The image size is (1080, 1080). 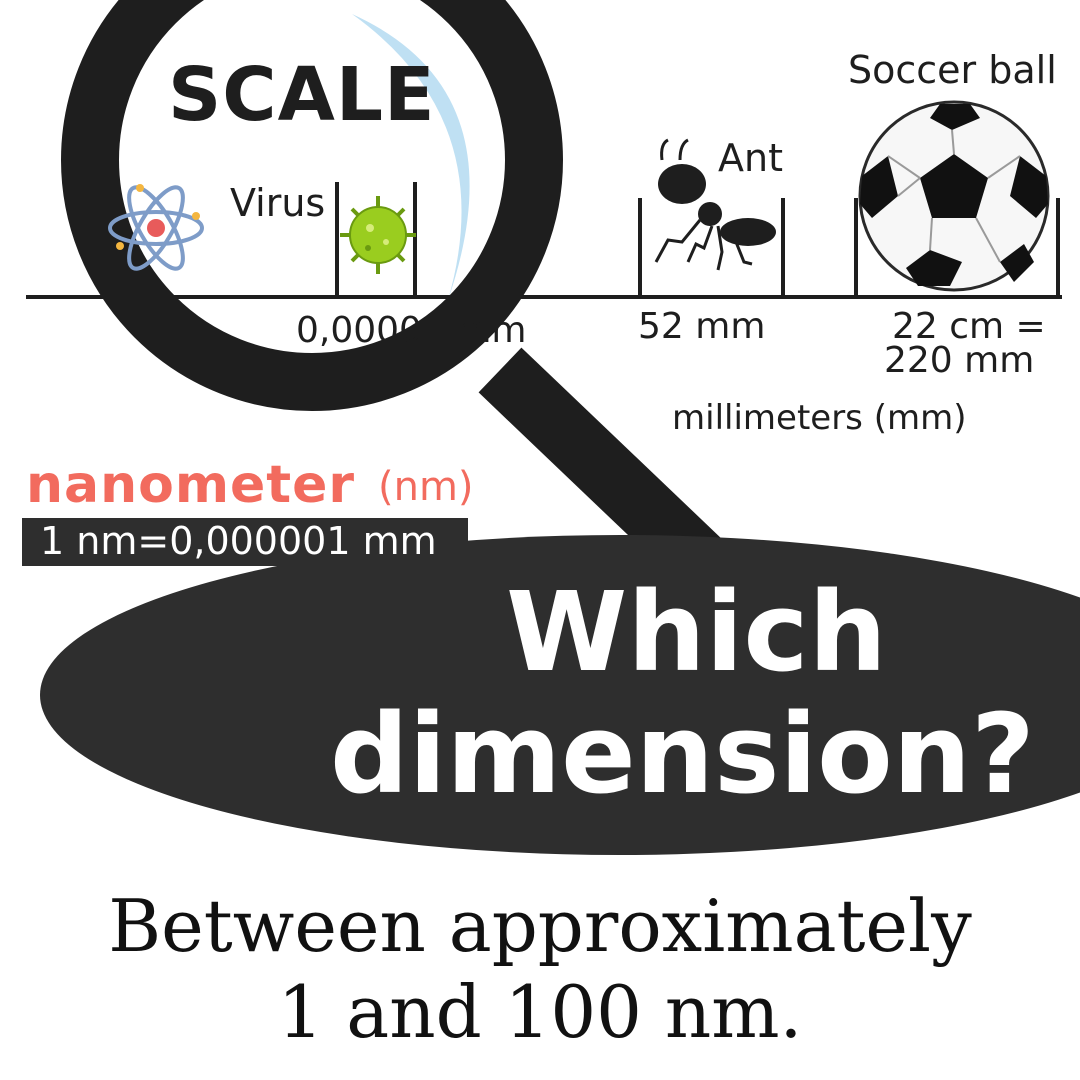 I want to click on answer-line1: Between approximately, so click(x=540, y=926).